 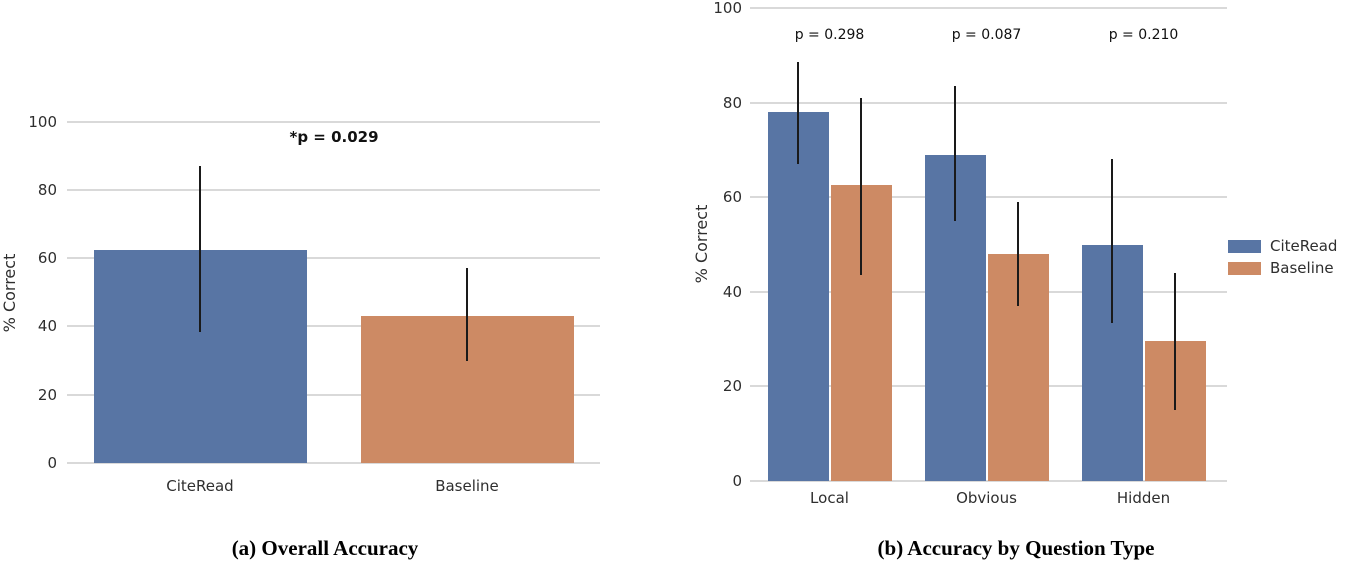 I want to click on error-bar-baseline-local, so click(x=861, y=186).